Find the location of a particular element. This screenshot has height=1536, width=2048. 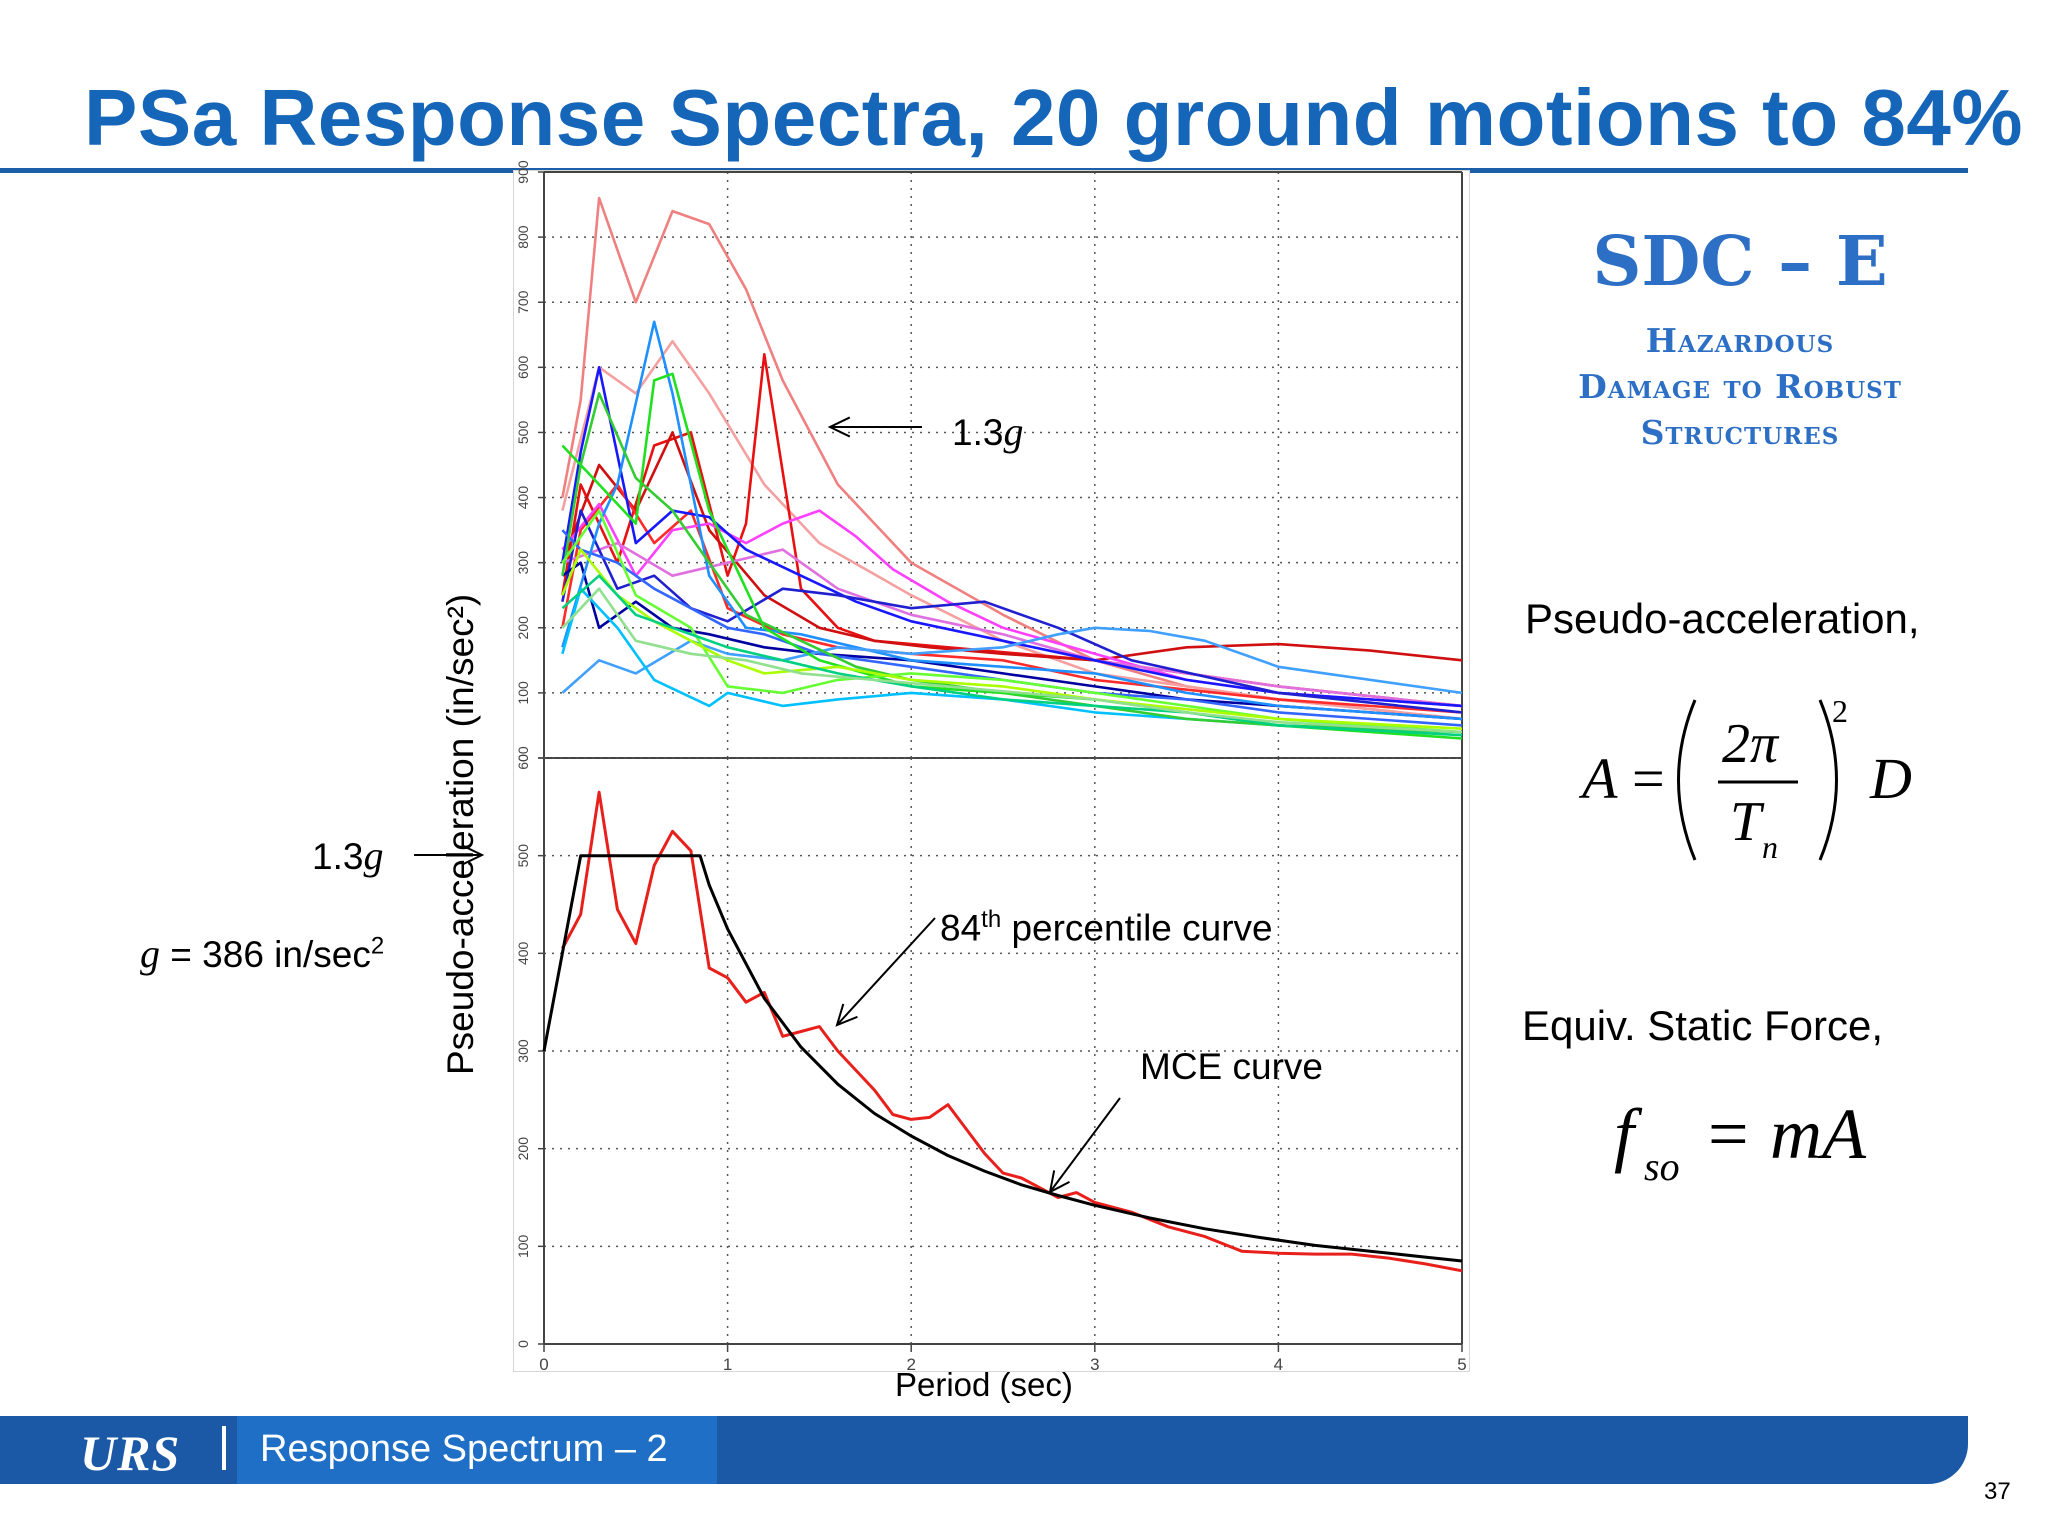

footer-label-box is located at coordinates (477, 1450).